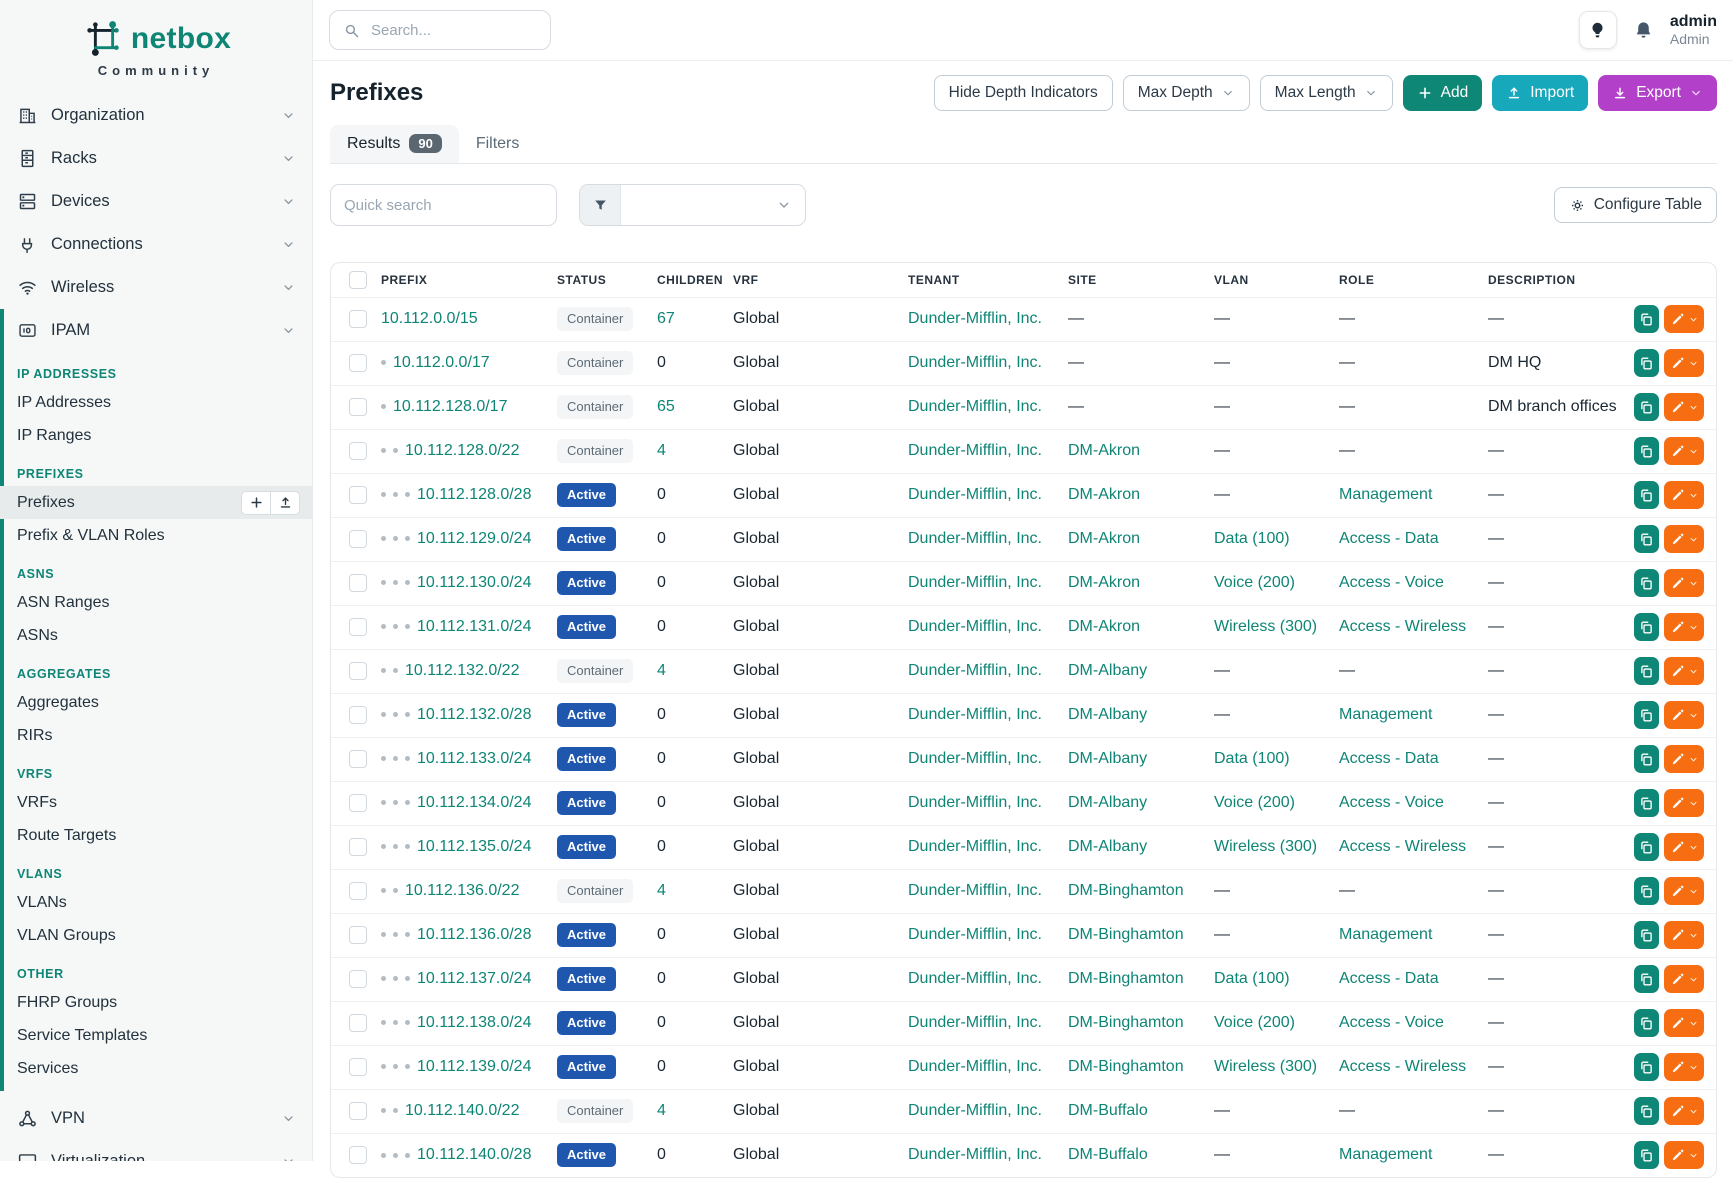  What do you see at coordinates (156, 535) in the screenshot?
I see `sidebar-item-prefix-vlan-roles: Prefix & VLAN Roles` at bounding box center [156, 535].